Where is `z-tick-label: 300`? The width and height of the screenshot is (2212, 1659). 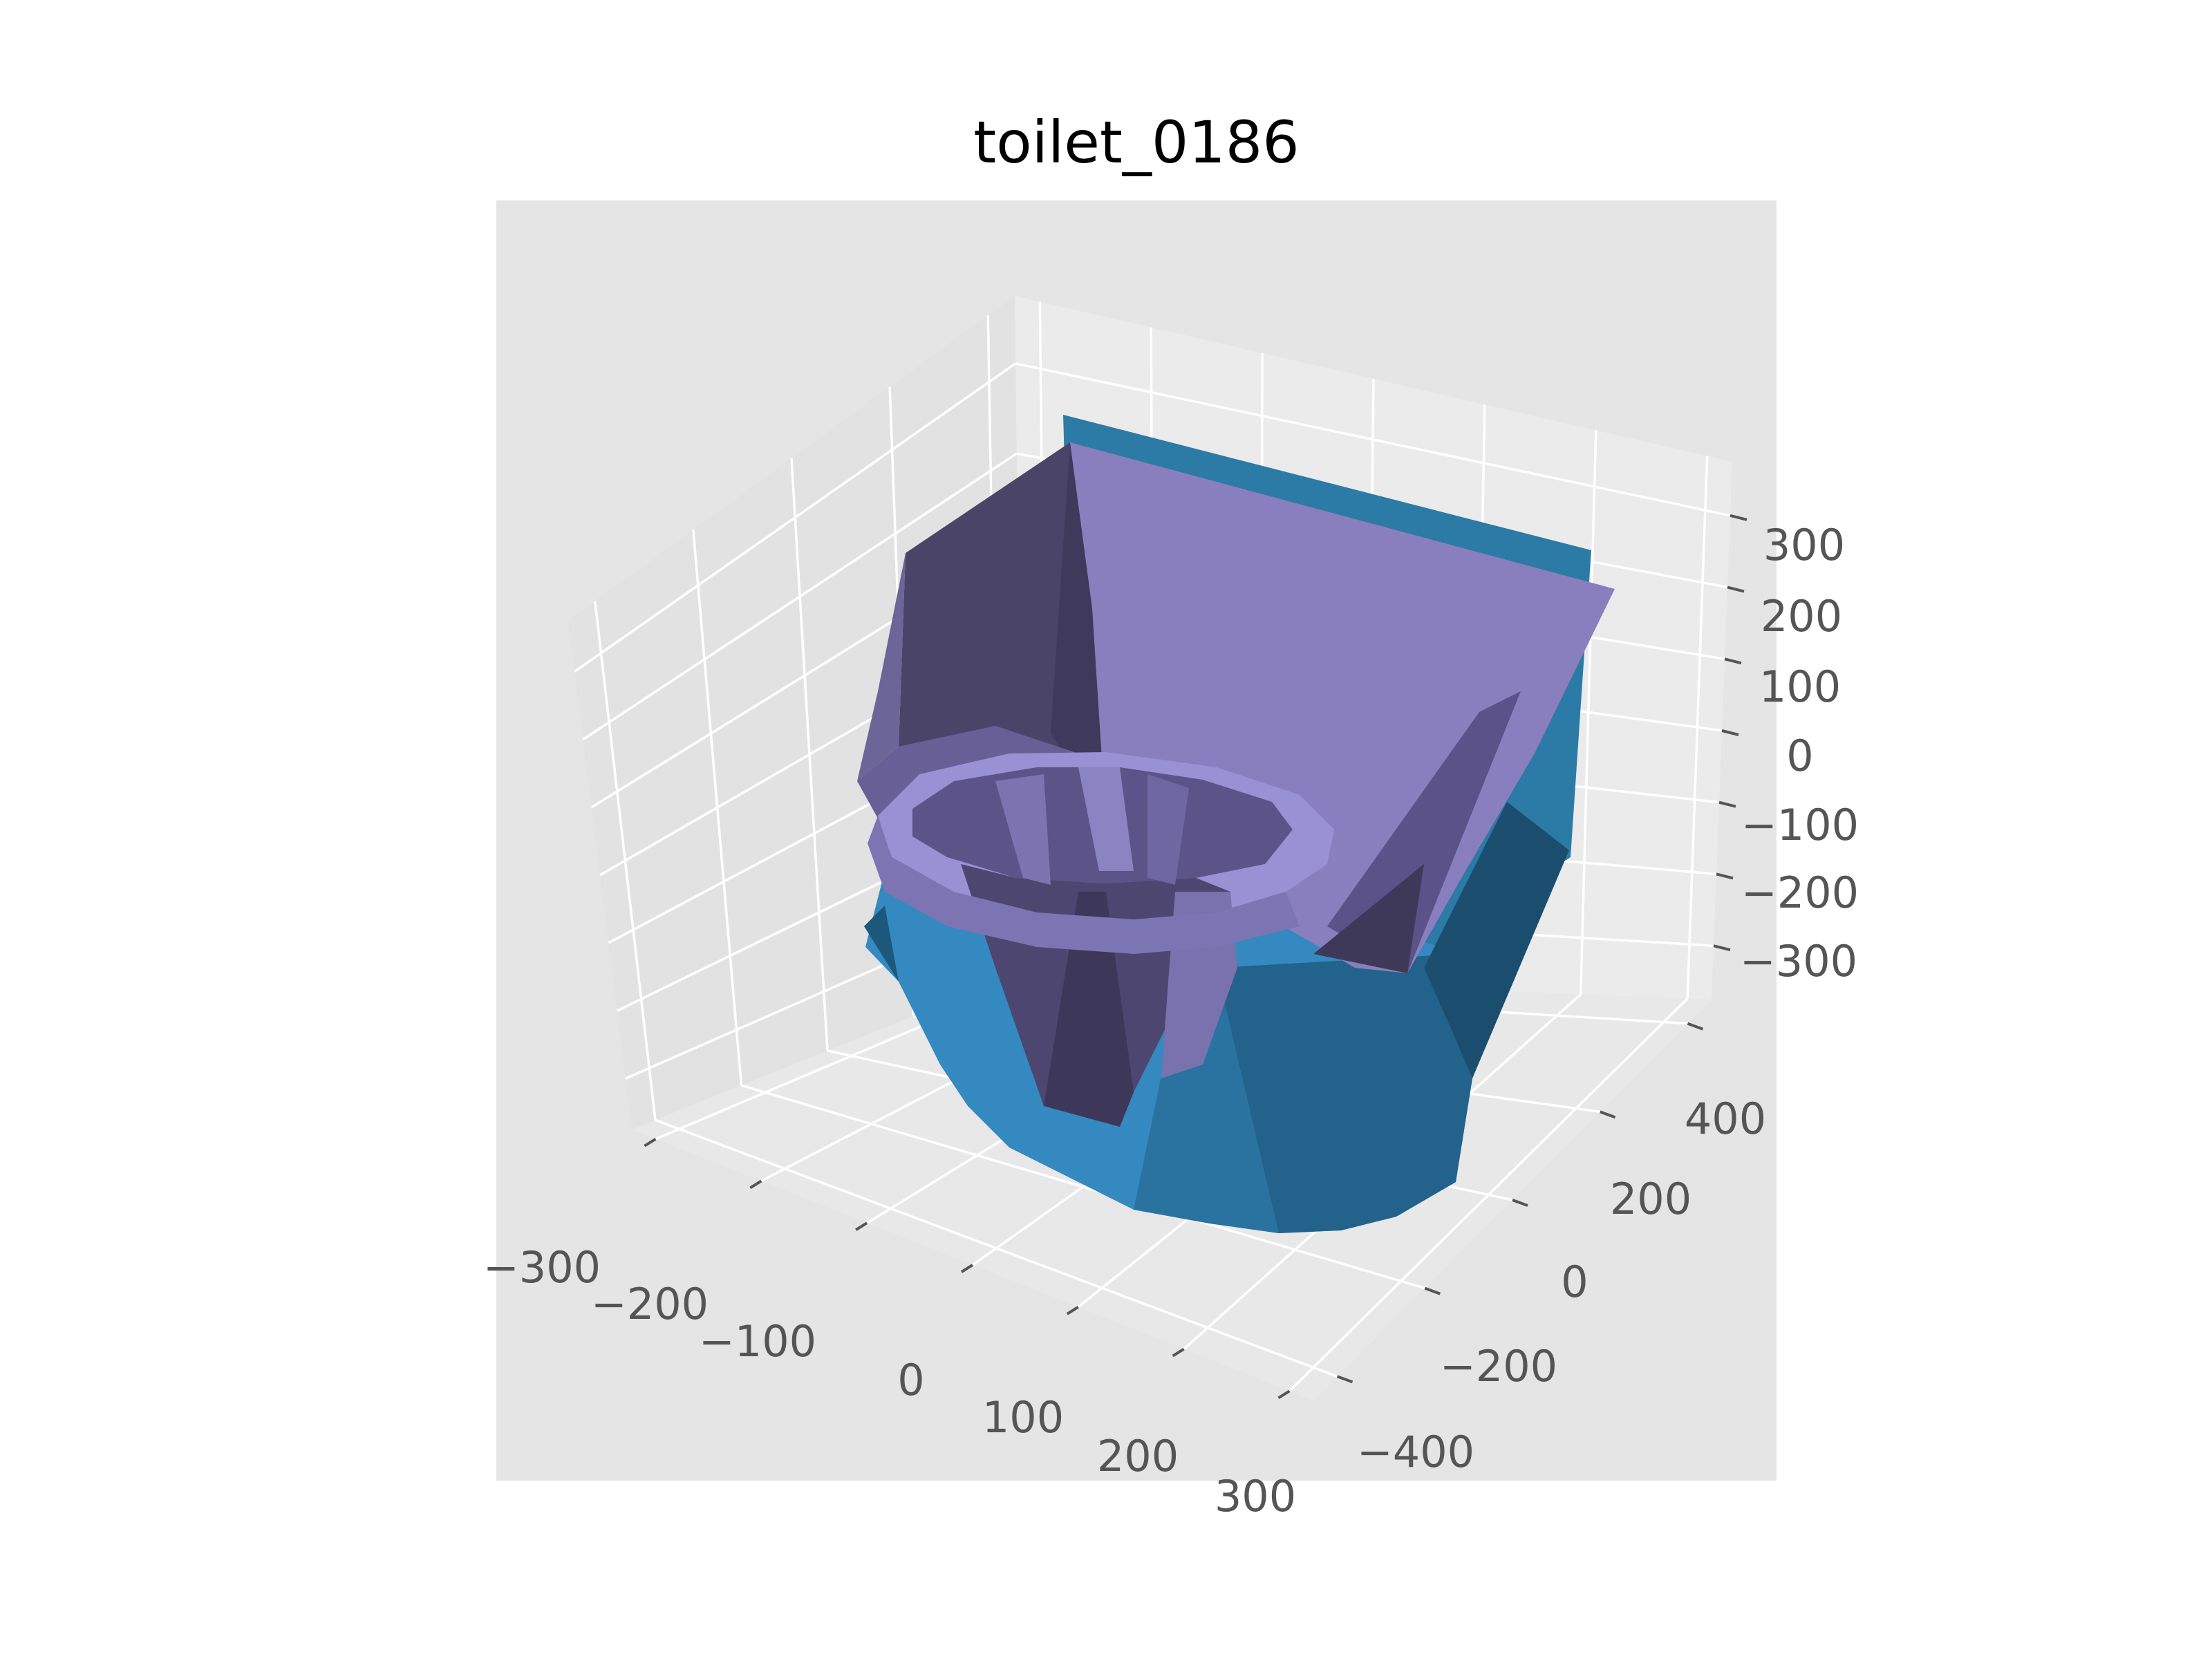 z-tick-label: 300 is located at coordinates (1804, 545).